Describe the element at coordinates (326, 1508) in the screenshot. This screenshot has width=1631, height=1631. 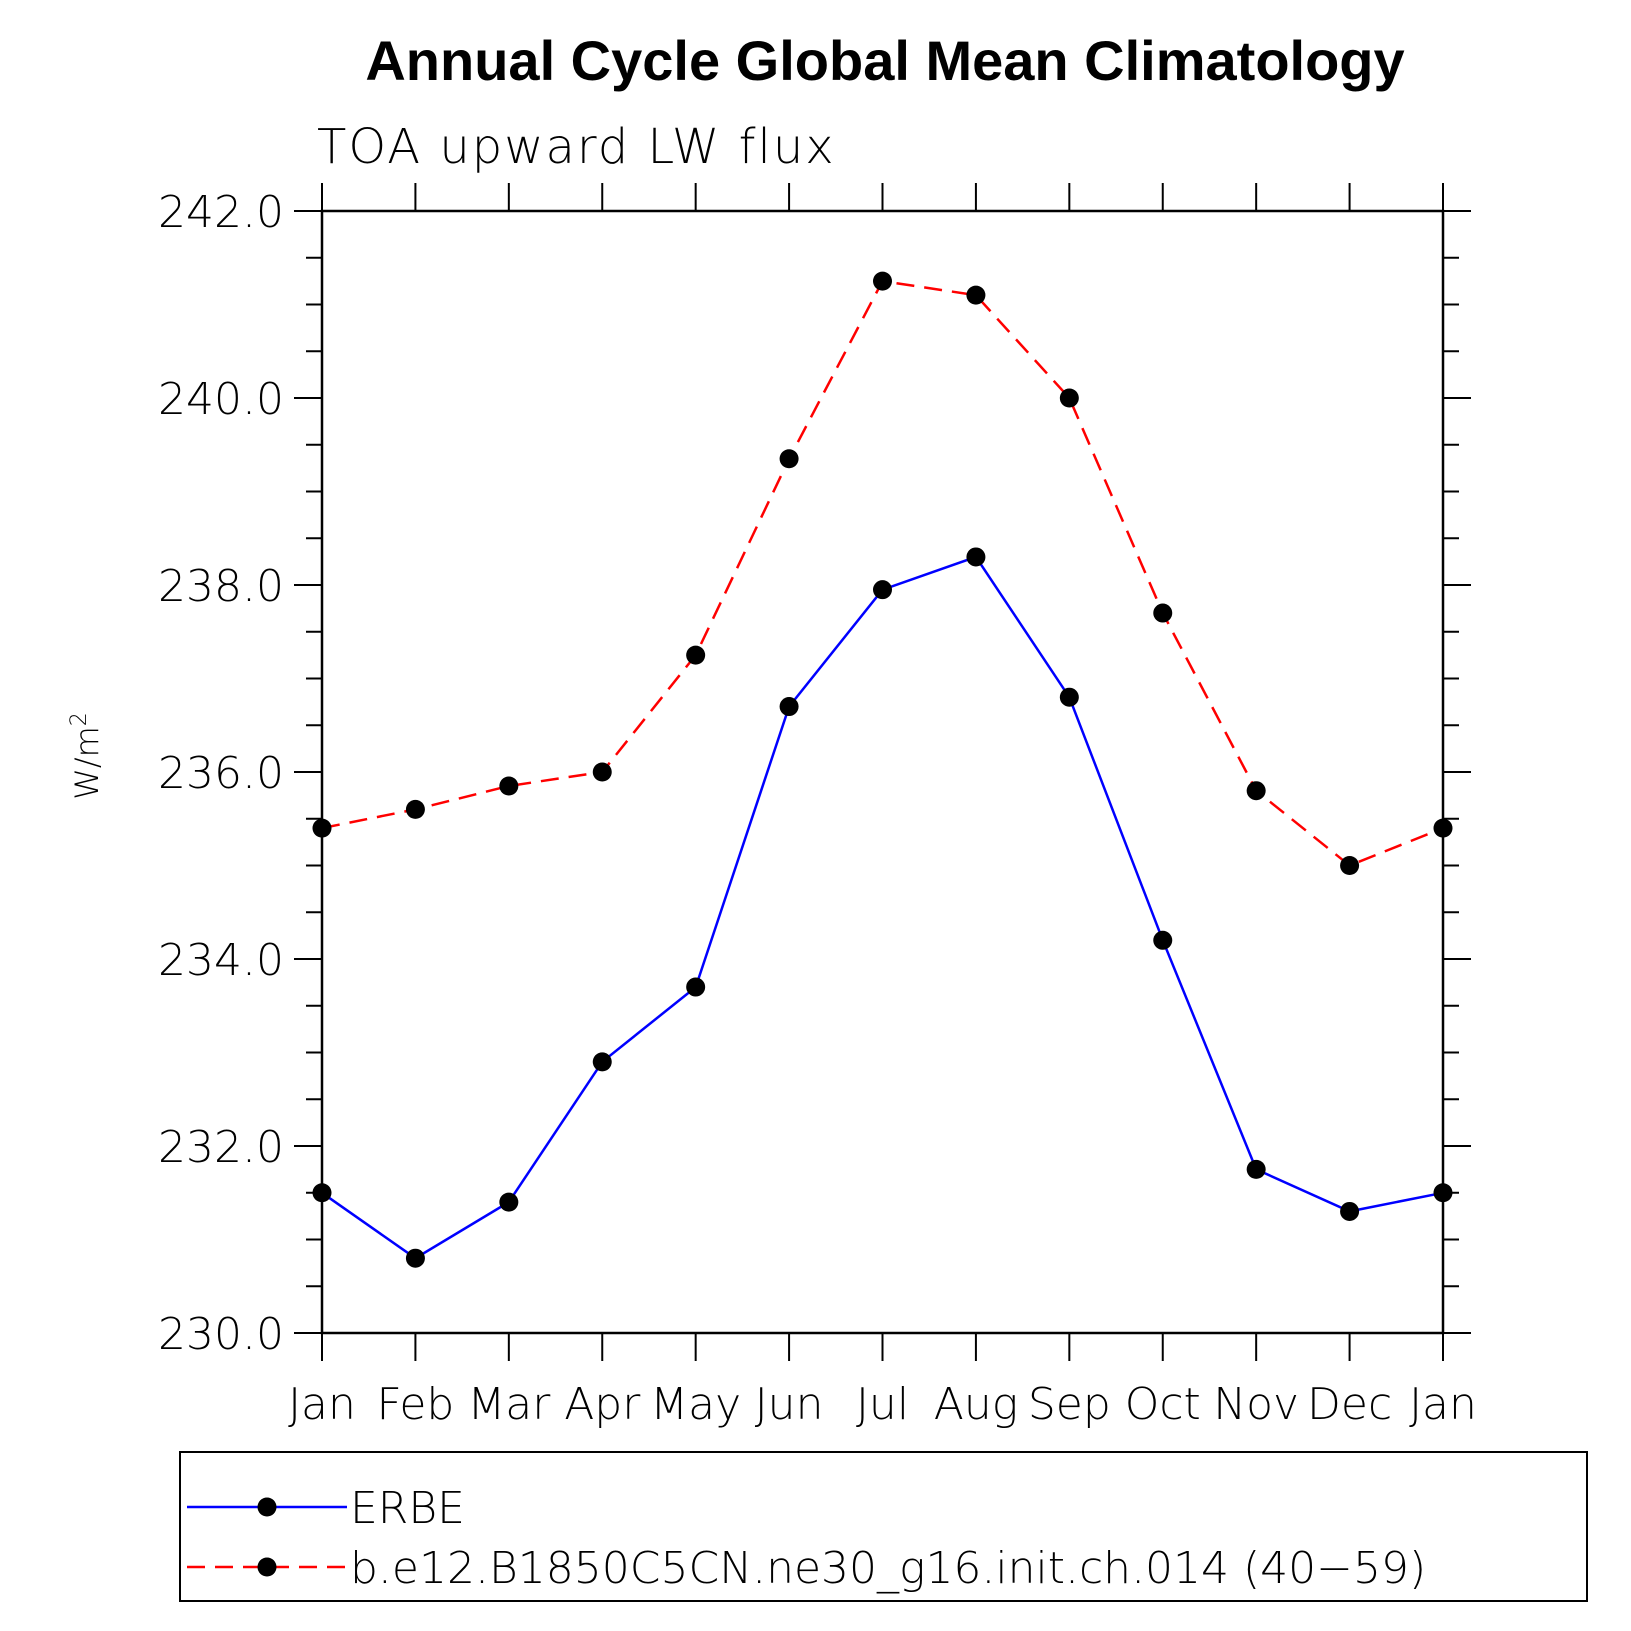
I see `legend-item: ERBE` at that location.